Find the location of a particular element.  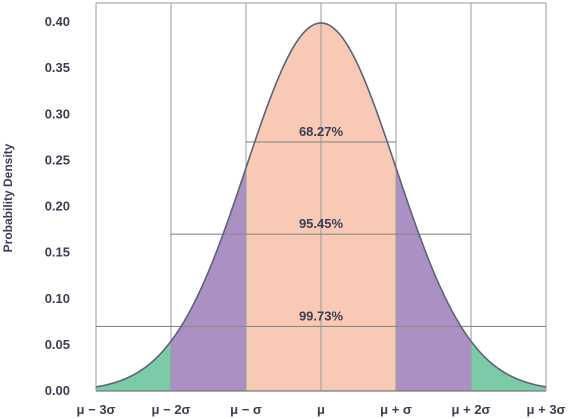

y-tick-label-8: 0.40 is located at coordinates (57, 21).